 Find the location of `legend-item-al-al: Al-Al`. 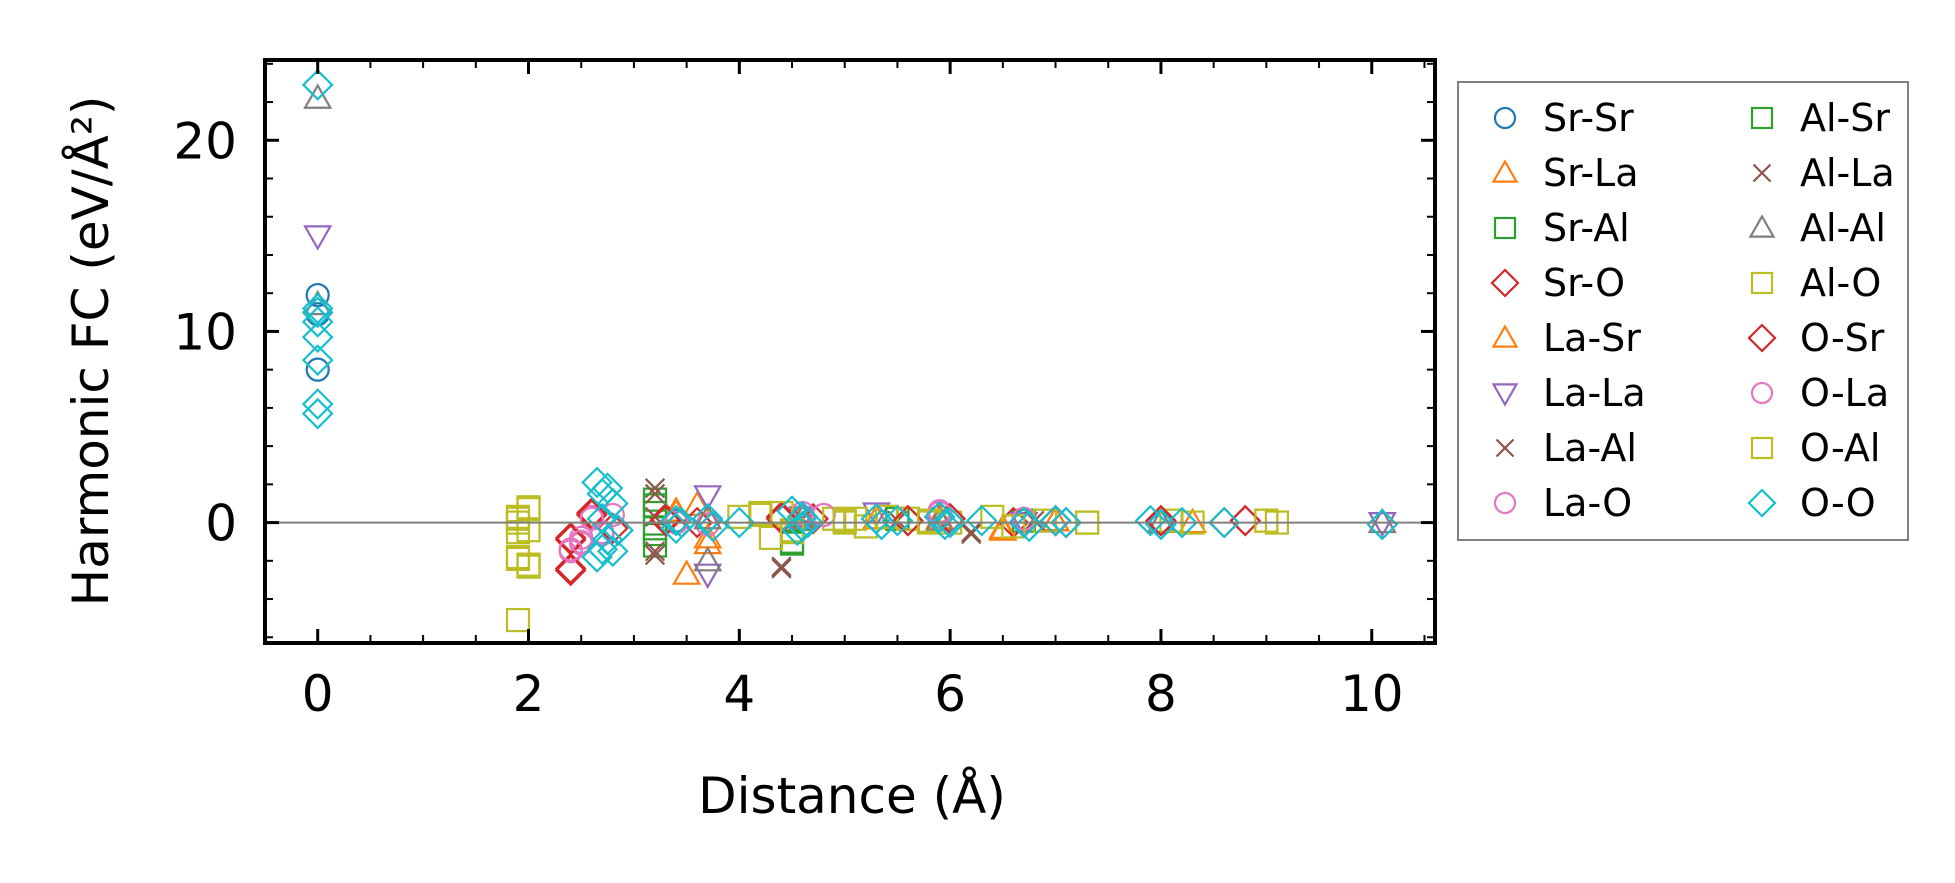

legend-item-al-al: Al-Al is located at coordinates (1817, 228).